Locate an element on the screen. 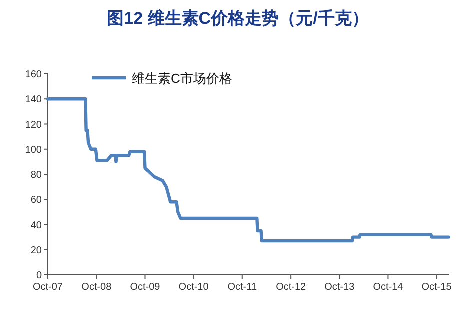  y-tick-label: 0 is located at coordinates (39, 276).